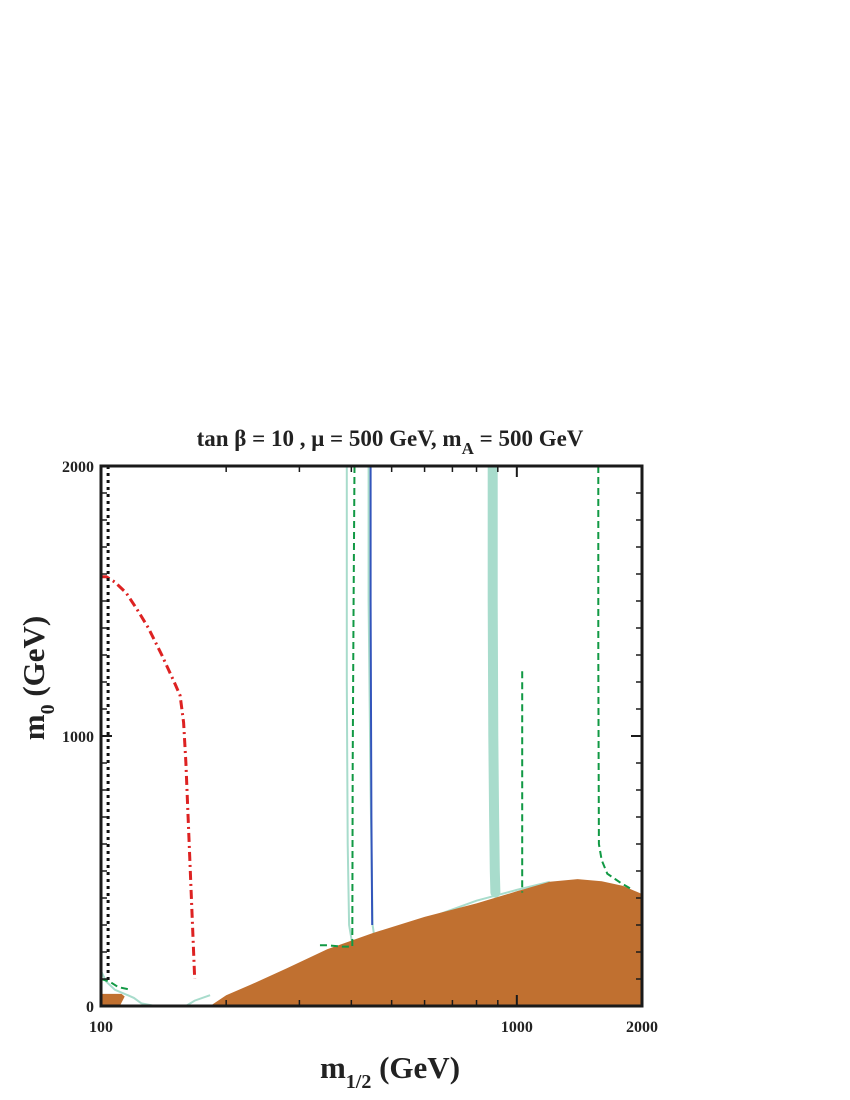 The height and width of the screenshot is (1100, 850). Describe the element at coordinates (78, 467) in the screenshot. I see `y-tick-label: 2000` at that location.